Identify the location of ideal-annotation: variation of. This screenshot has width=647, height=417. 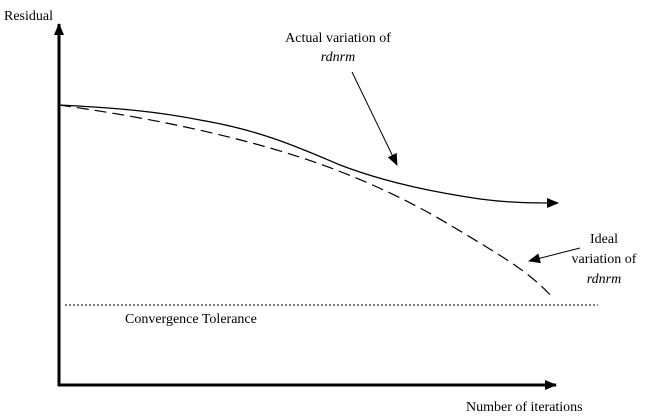
(604, 259).